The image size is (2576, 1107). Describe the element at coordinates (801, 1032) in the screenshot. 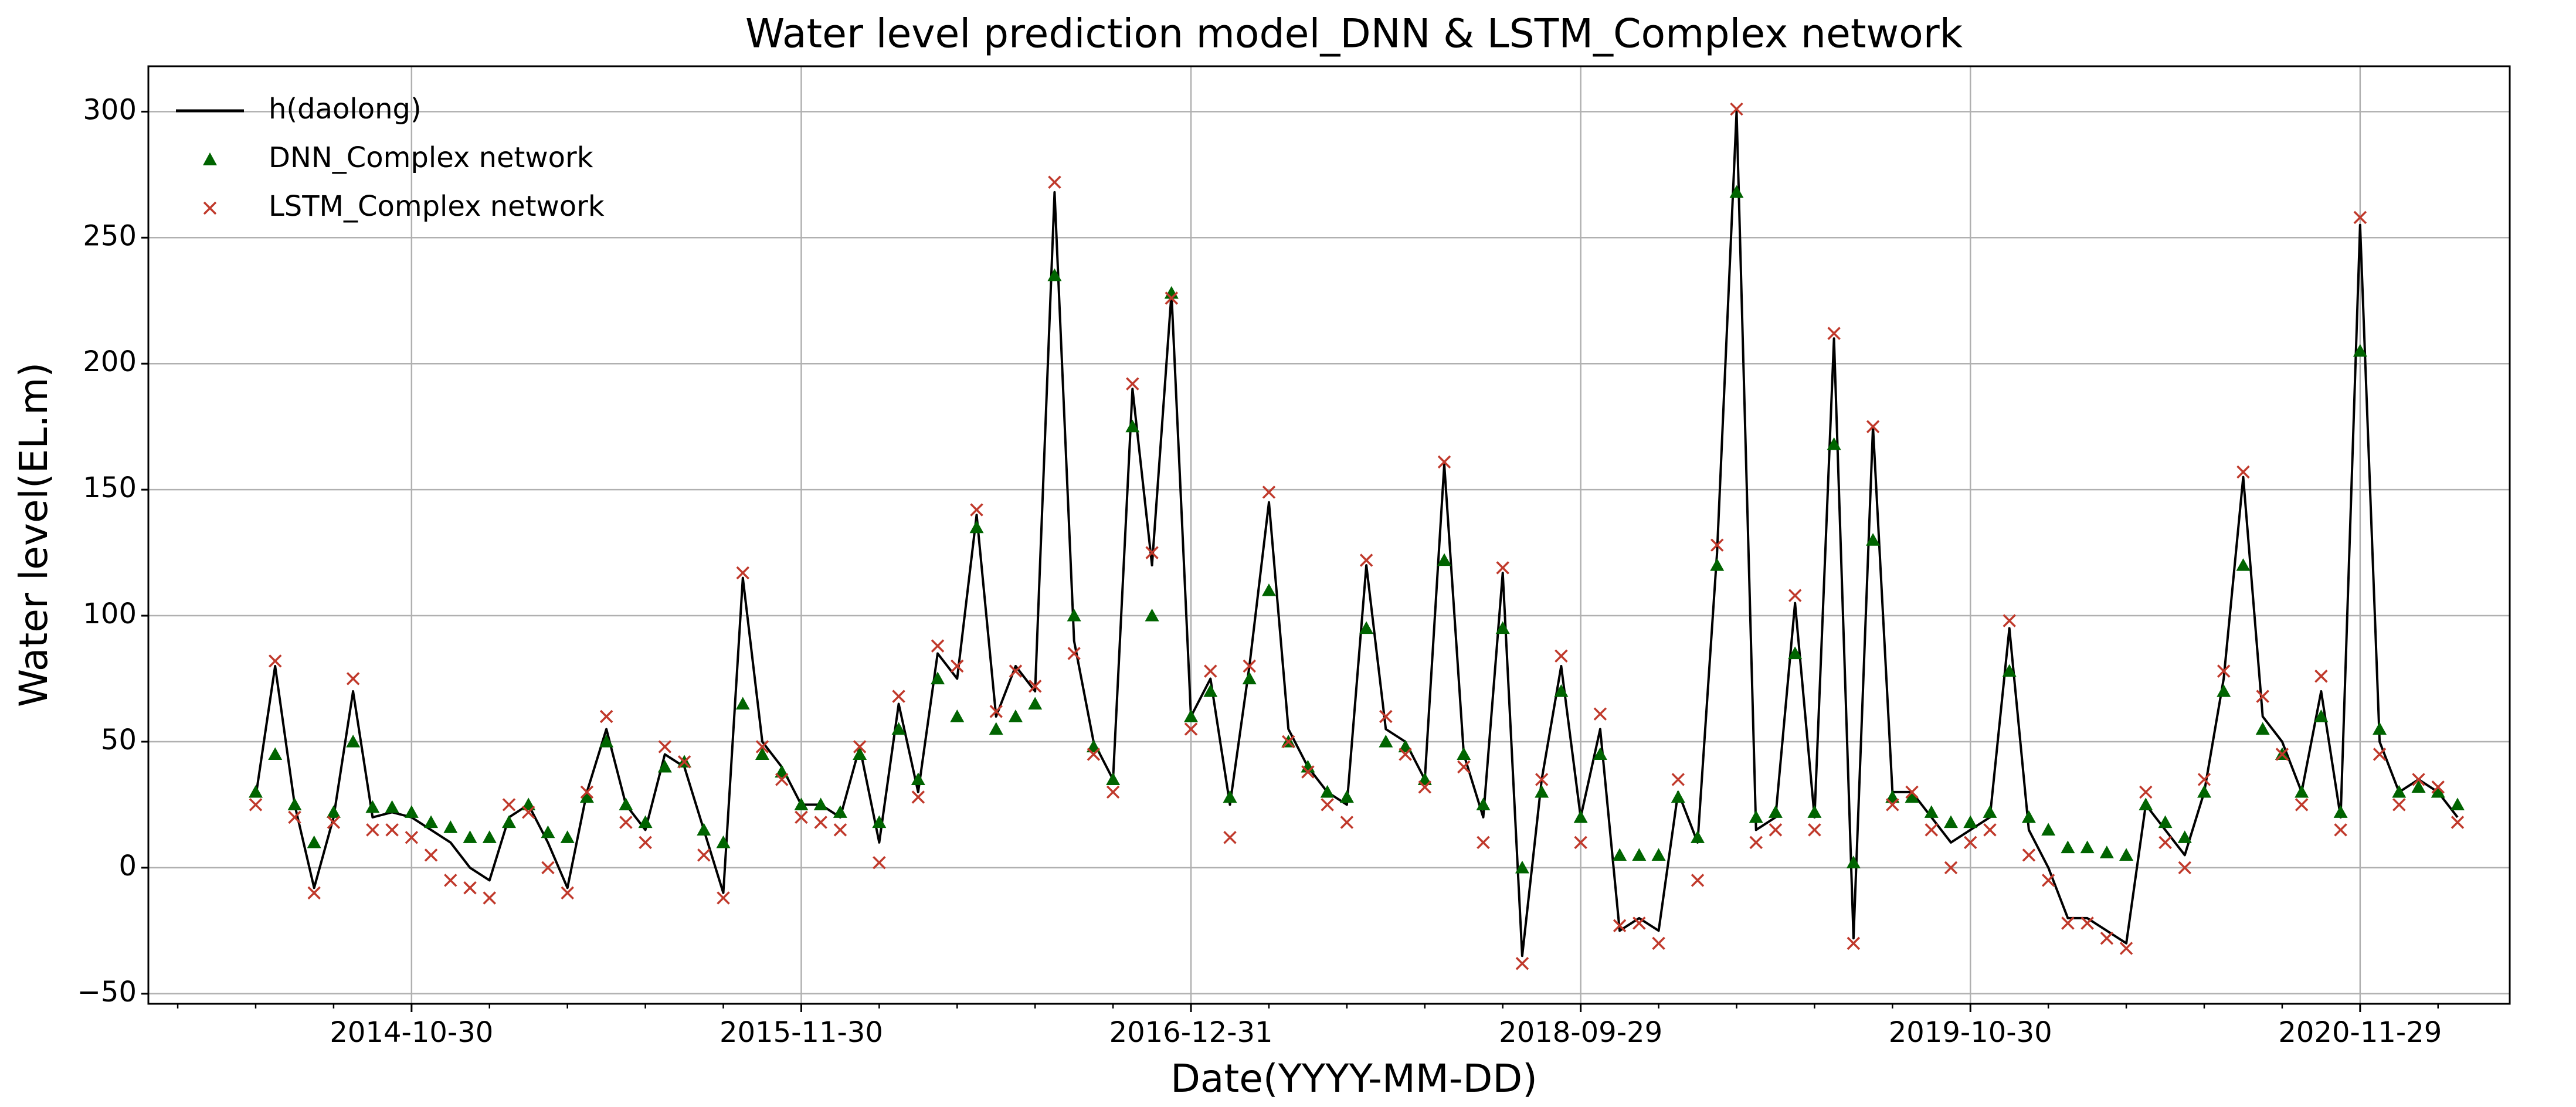

I see `x-tick-label: 2015-11-30` at that location.